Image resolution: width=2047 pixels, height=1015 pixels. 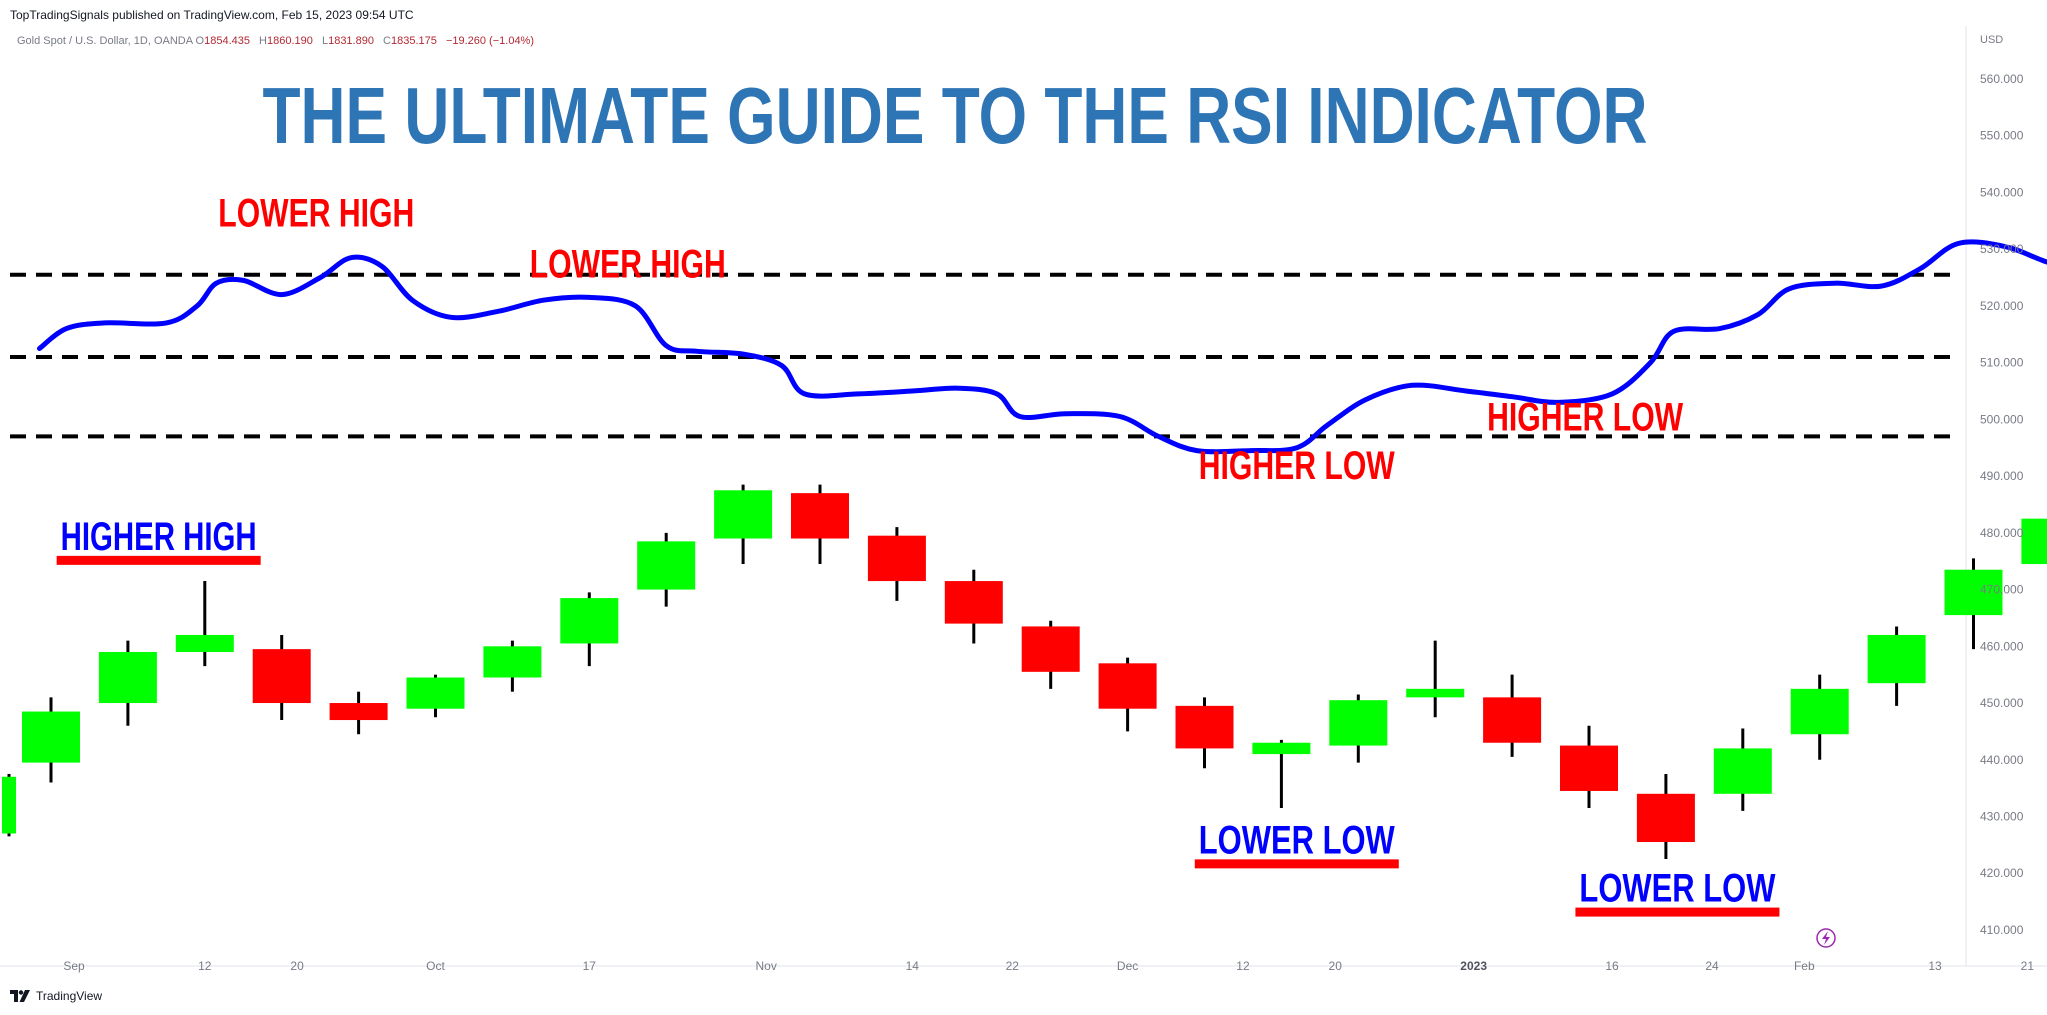 What do you see at coordinates (2028, 966) in the screenshot?
I see `x-tick-label: 21` at bounding box center [2028, 966].